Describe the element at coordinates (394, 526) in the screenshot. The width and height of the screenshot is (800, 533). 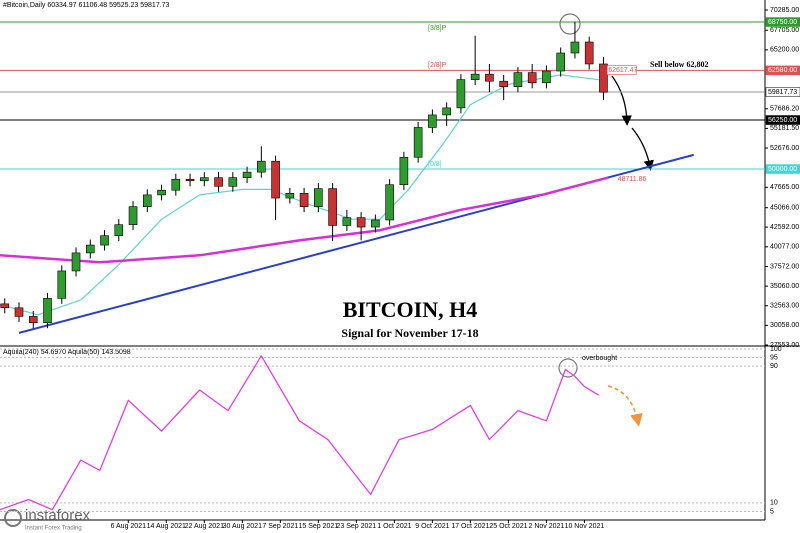
I see `x-tick-label: 1 Oct 2021` at that location.